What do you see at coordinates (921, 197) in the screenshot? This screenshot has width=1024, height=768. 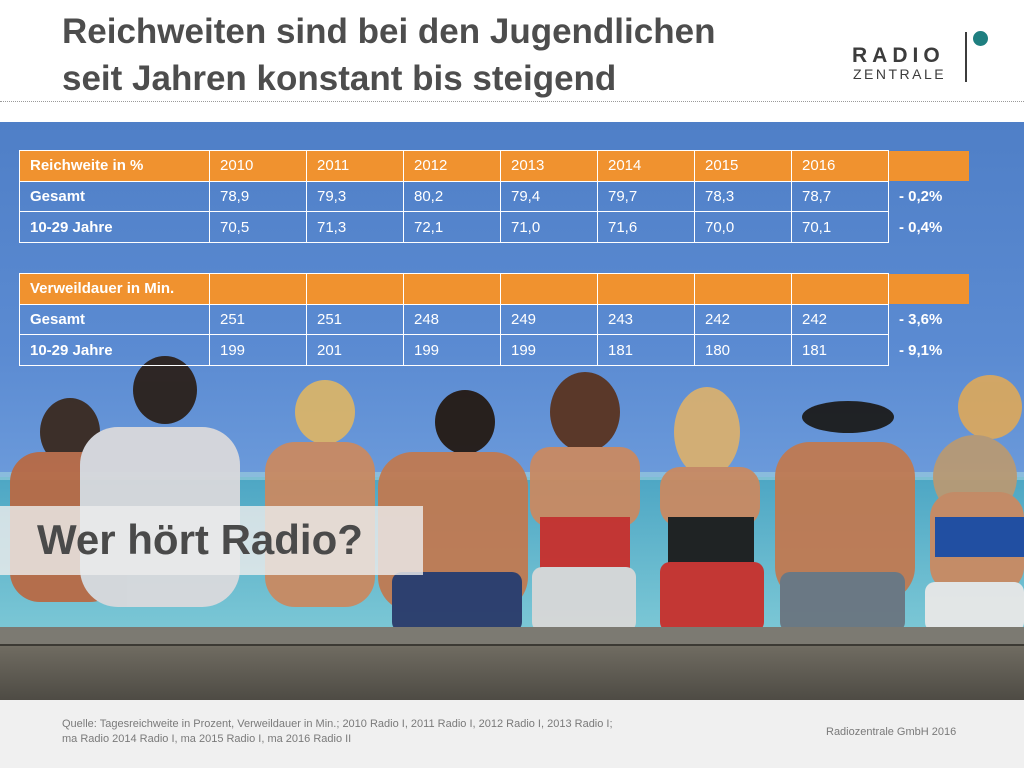 I see `change-value: - 0,2%` at bounding box center [921, 197].